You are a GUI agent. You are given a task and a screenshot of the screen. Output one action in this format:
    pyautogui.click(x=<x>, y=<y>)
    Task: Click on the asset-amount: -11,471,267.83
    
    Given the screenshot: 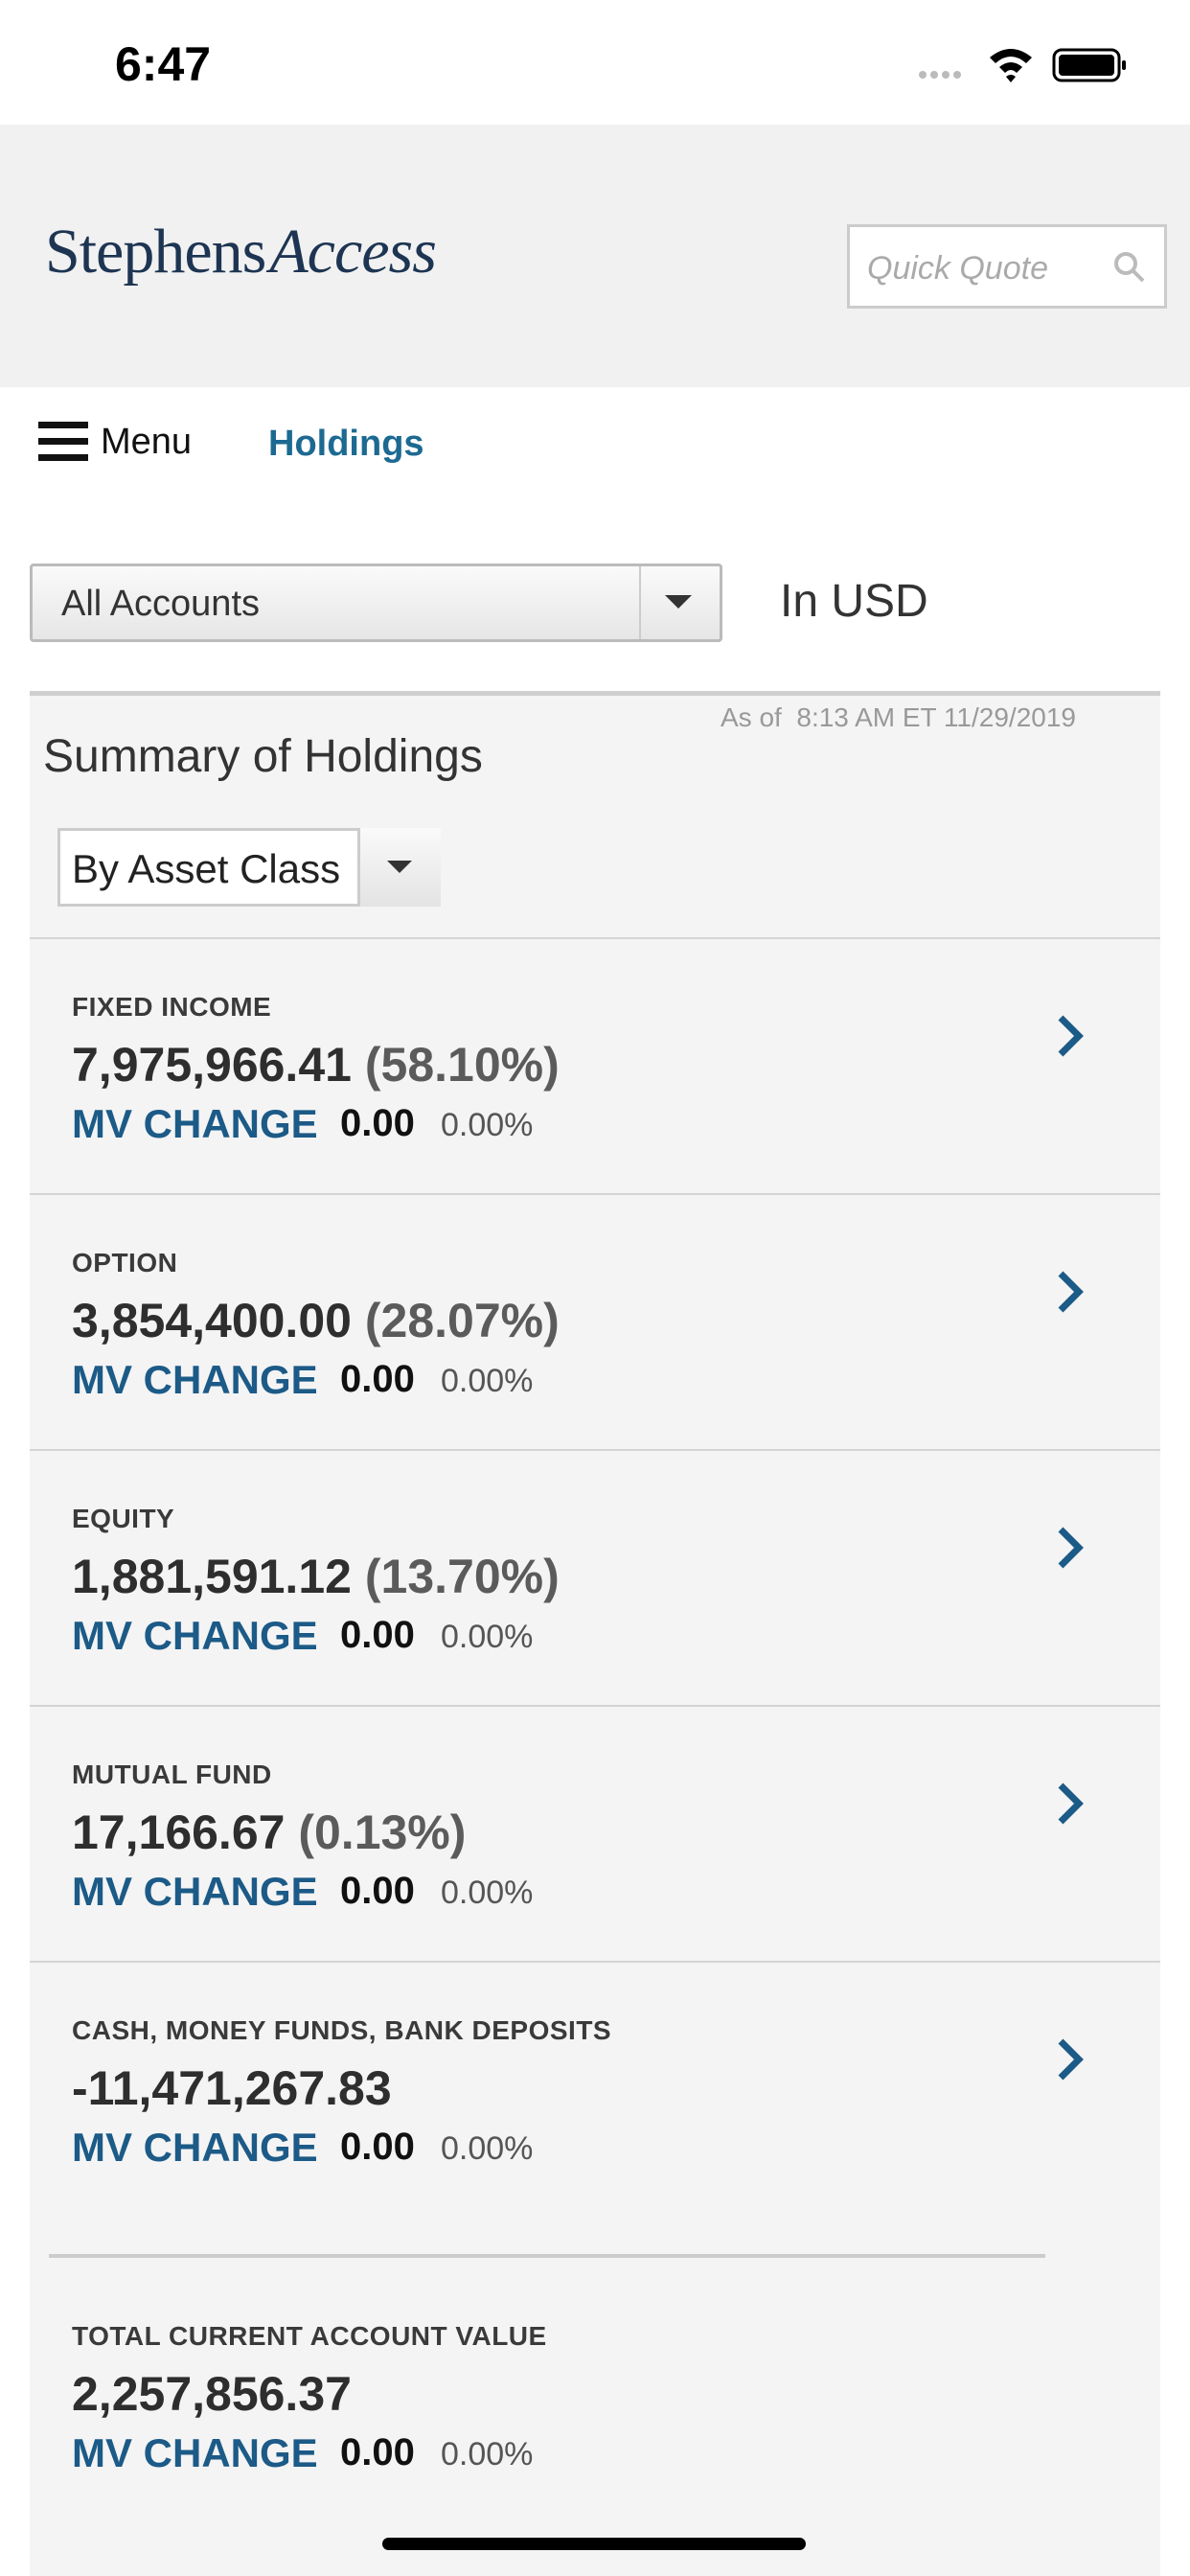 What is the action you would take?
    pyautogui.click(x=232, y=2088)
    